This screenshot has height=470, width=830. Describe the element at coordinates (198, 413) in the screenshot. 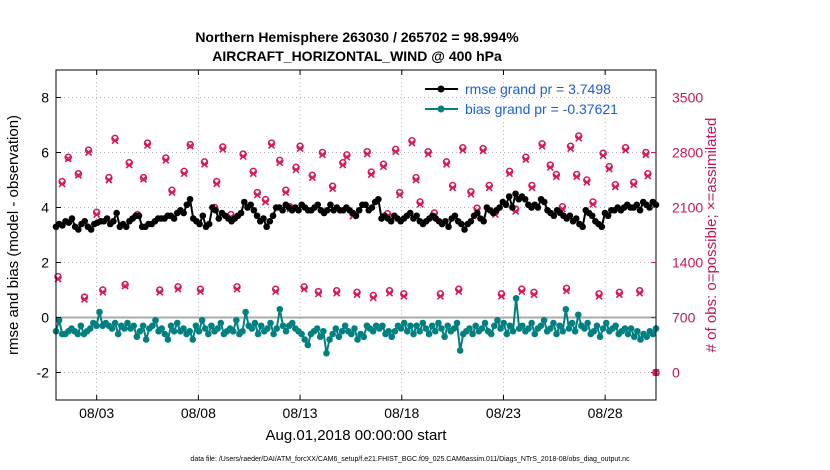

I see `x-tick-label: 08/08` at that location.